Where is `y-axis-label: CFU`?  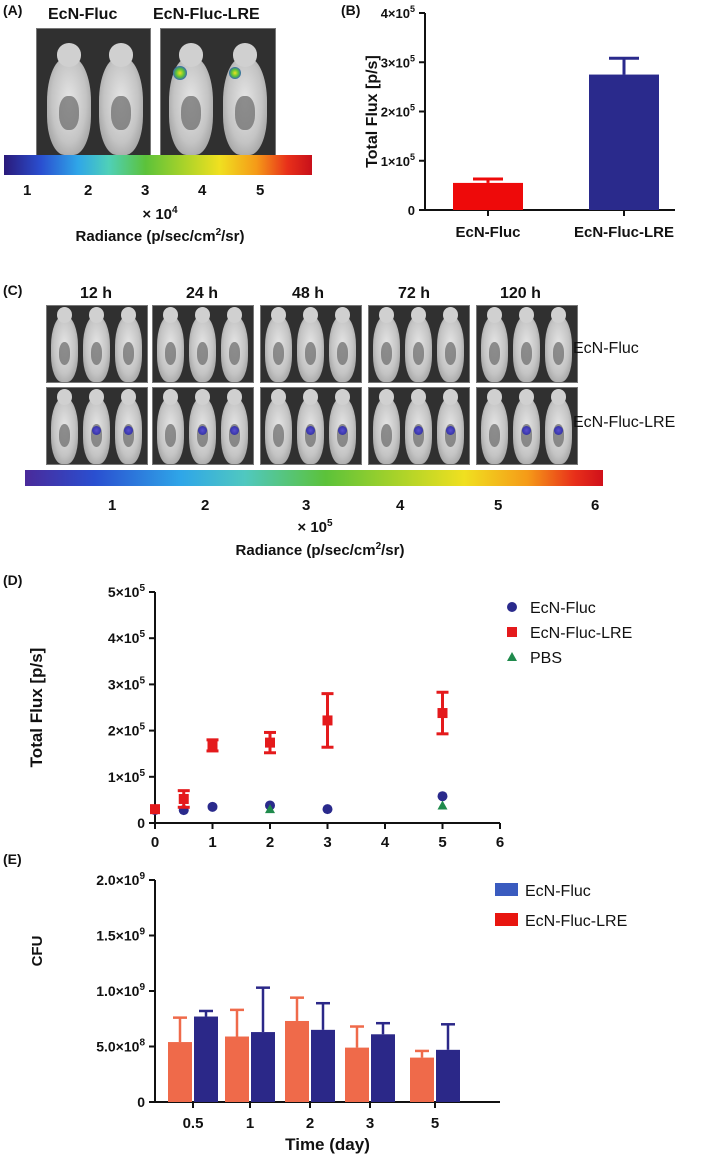
y-axis-label: CFU is located at coordinates (37, 951).